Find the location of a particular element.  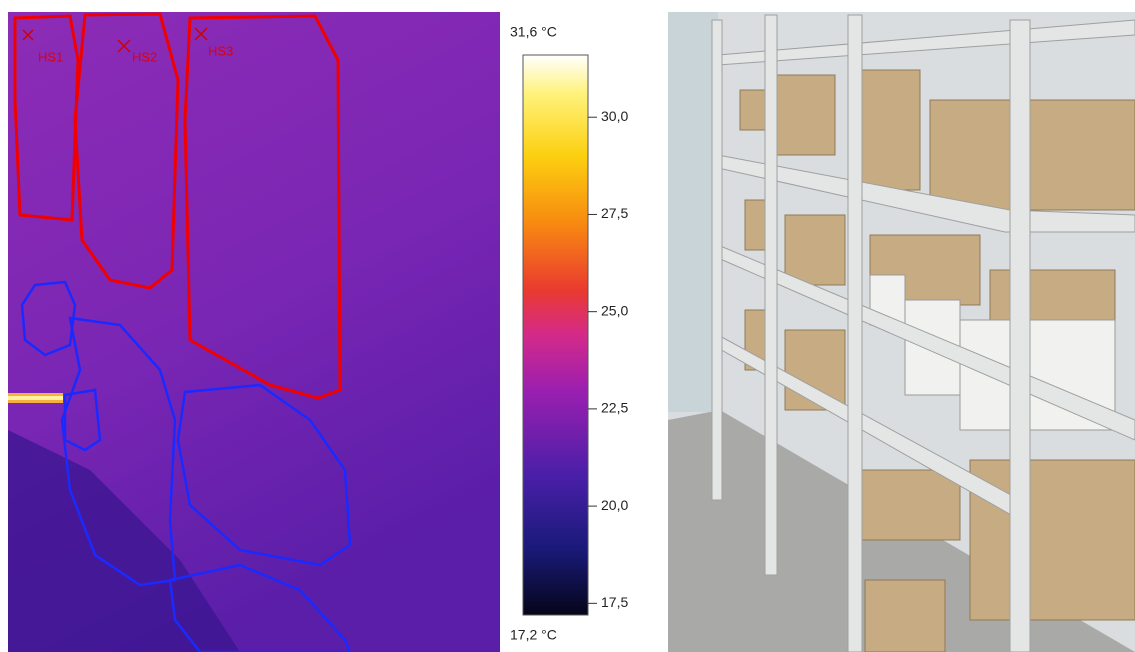

color-scale is located at coordinates (555, 335).